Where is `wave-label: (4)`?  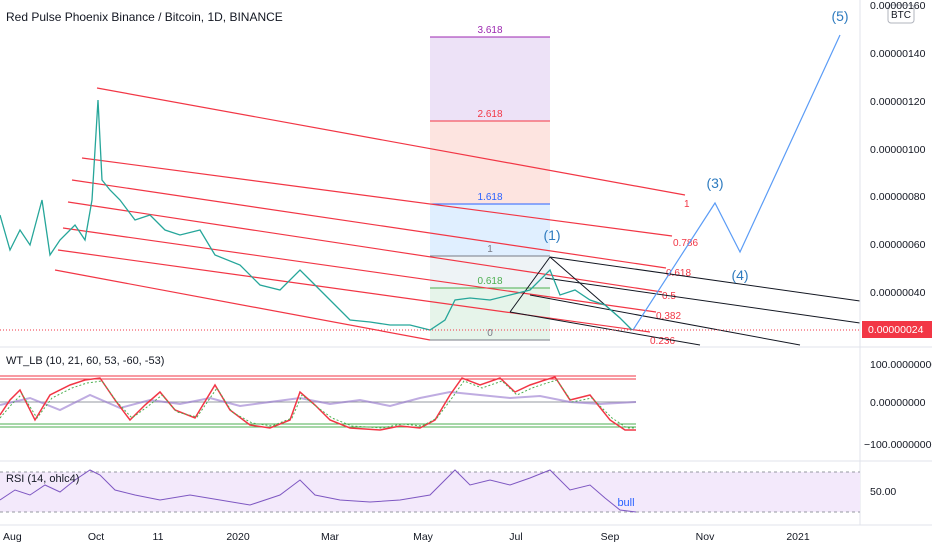
wave-label: (4) is located at coordinates (739, 275).